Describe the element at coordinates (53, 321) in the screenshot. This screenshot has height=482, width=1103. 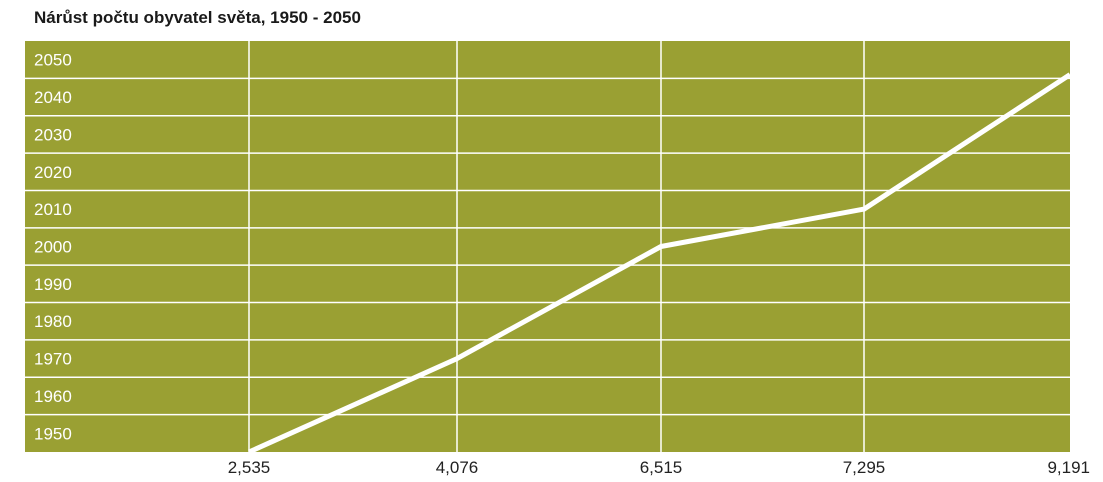
I see `y-tick-label: 1980` at that location.